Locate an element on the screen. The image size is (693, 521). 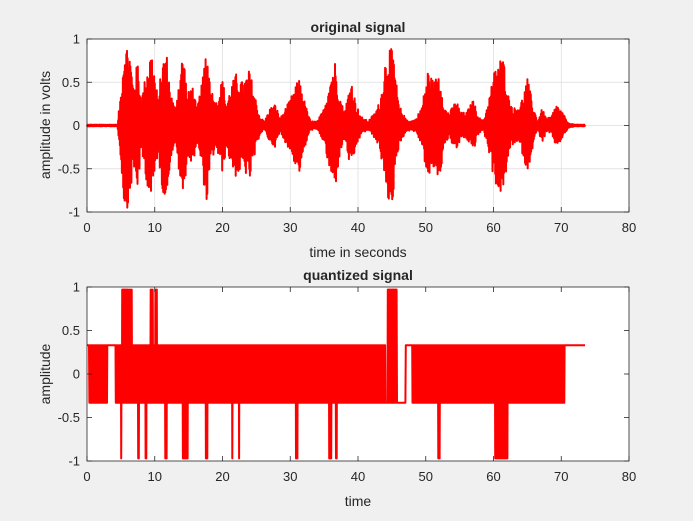
x-axis-label: time is located at coordinates (358, 501).